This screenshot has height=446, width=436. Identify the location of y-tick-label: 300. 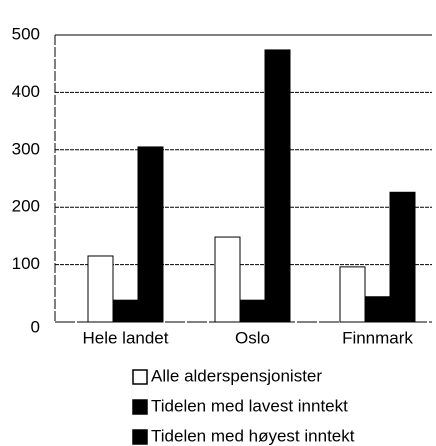
(26, 148).